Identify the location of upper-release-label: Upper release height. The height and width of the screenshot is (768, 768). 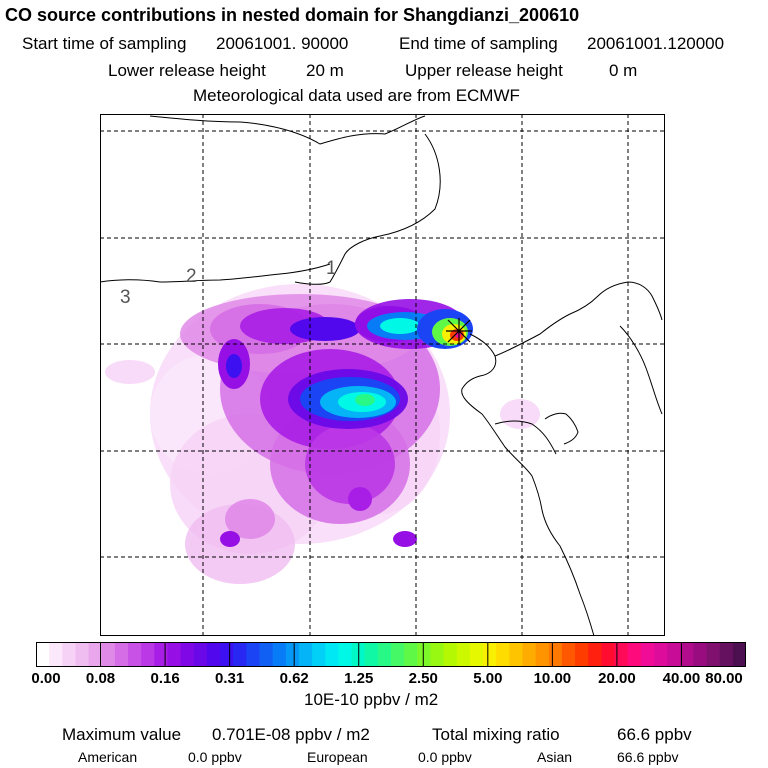
(484, 70).